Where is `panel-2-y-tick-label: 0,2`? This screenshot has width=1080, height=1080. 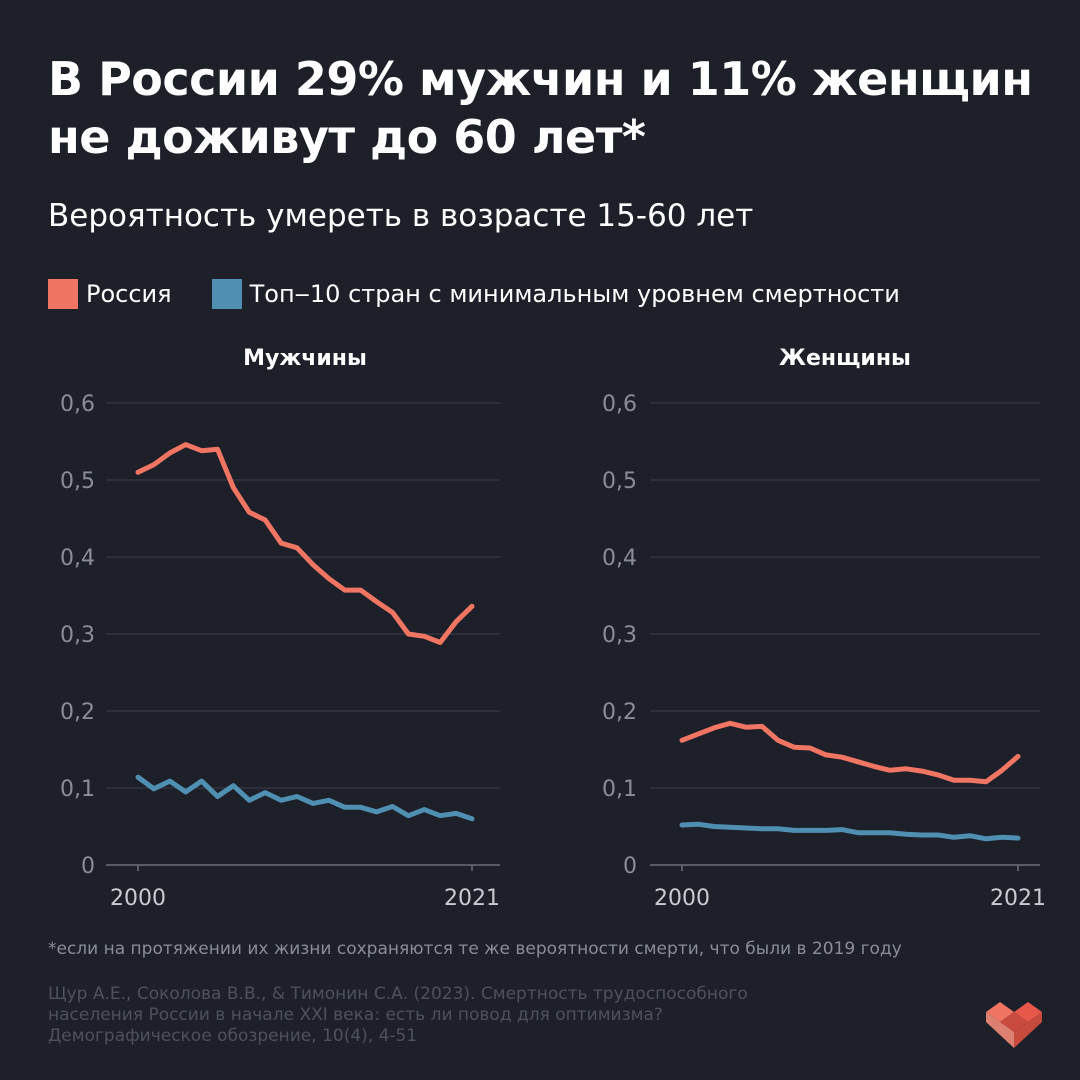
panel-2-y-tick-label: 0,2 is located at coordinates (619, 712).